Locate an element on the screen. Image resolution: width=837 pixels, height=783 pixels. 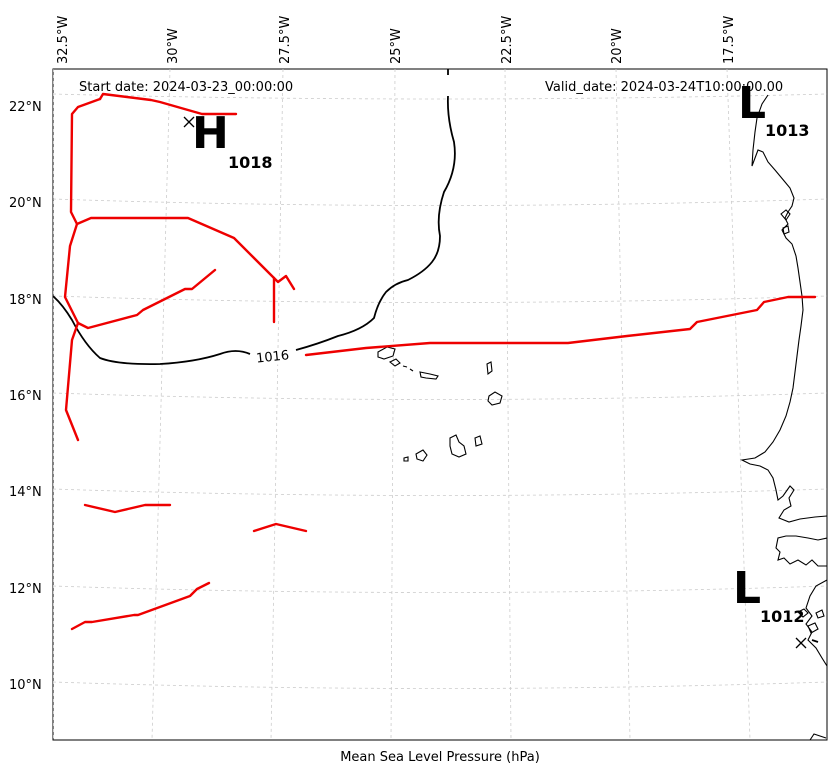
lat-tick-label: 16°N is located at coordinates (25, 396).